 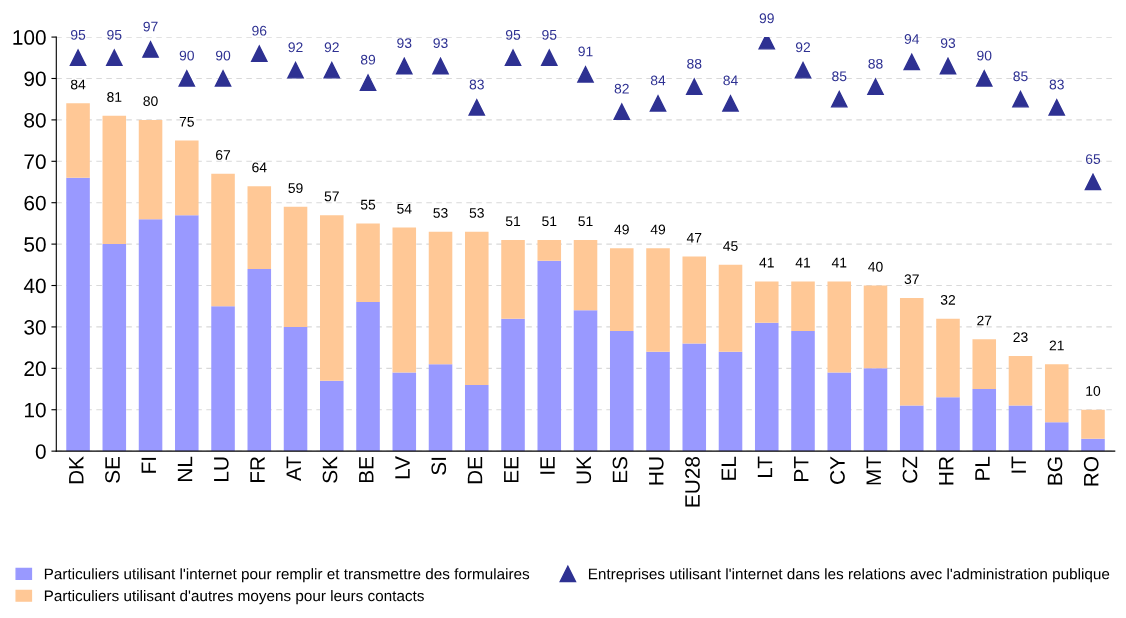 I want to click on total-label: 47, so click(x=694, y=237).